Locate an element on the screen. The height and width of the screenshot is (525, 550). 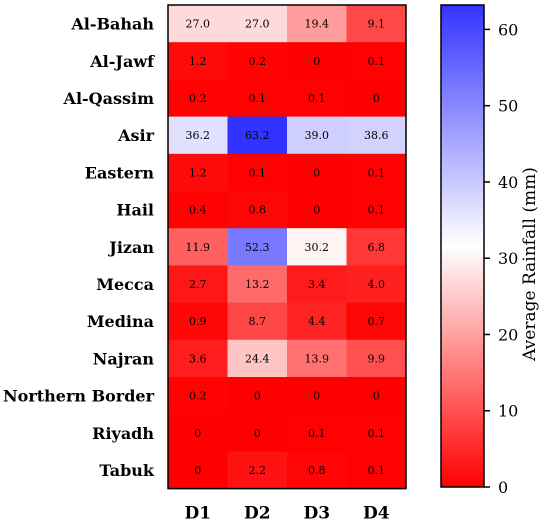
region-label: Al-Jawf is located at coordinates (122, 61).